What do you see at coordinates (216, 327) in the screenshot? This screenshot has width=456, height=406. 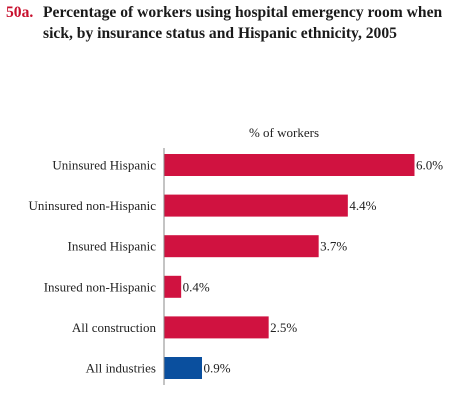 I see `bar-all-construction` at bounding box center [216, 327].